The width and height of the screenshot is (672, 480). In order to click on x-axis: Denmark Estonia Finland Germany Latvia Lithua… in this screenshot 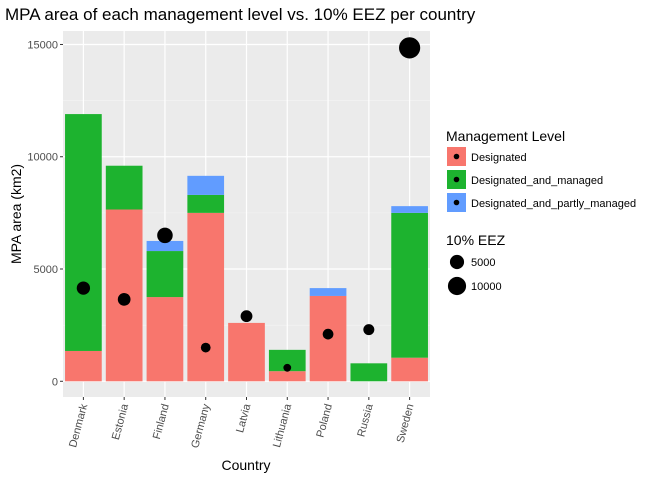, I will do `click(242, 423)`.